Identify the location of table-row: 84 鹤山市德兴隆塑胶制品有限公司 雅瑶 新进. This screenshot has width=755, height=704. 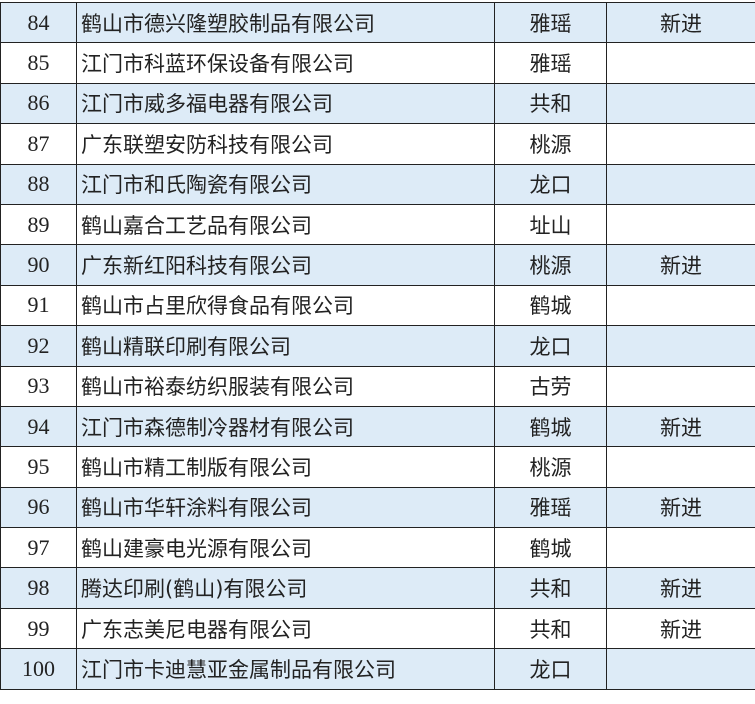
(377, 22).